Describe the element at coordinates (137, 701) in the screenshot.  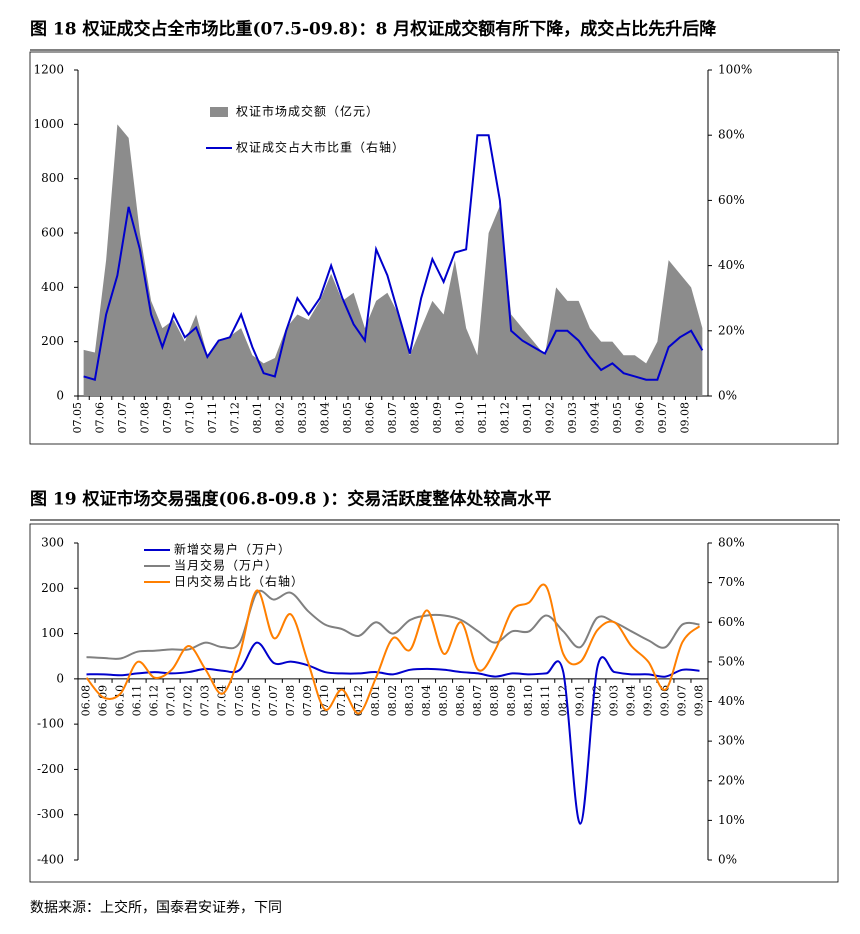
I see `x-tick-label: 06.11` at that location.